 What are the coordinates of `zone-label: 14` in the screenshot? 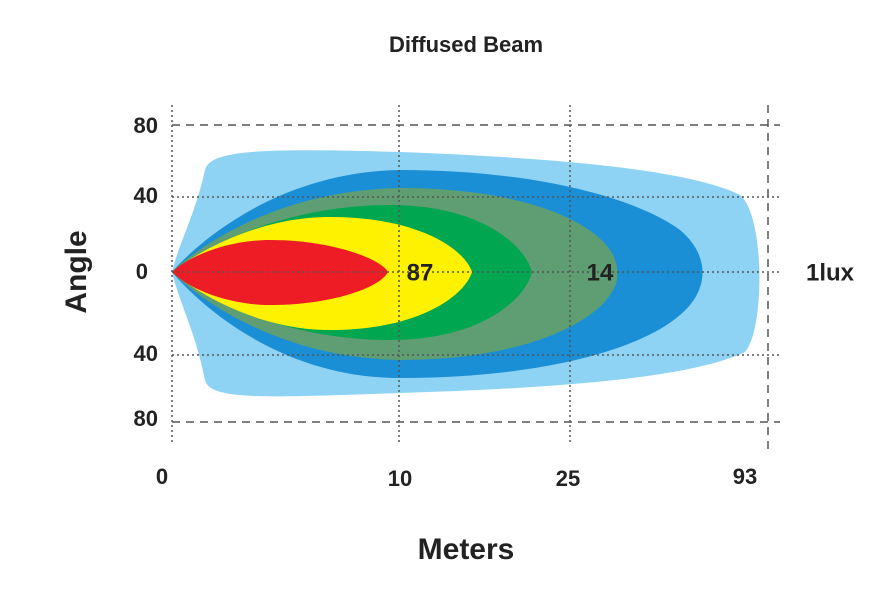 It's located at (600, 272).